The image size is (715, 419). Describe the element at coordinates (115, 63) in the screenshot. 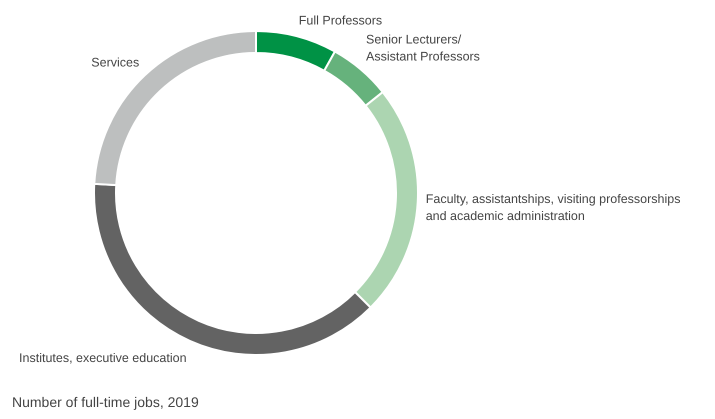

I see `slice-label: Services` at that location.